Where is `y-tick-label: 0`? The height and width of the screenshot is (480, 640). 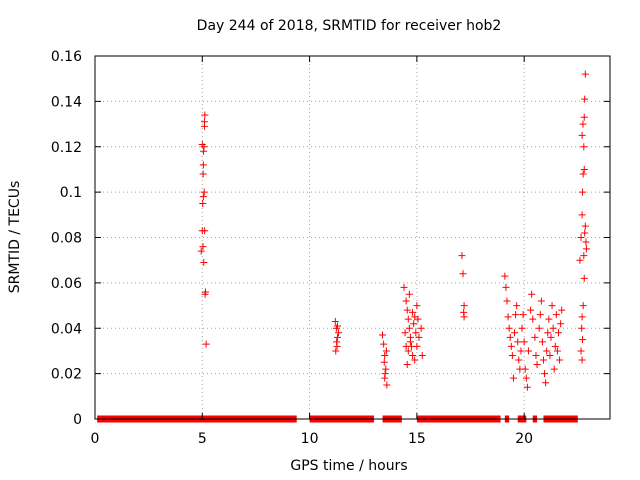
y-tick-label: 0 is located at coordinates (77, 420).